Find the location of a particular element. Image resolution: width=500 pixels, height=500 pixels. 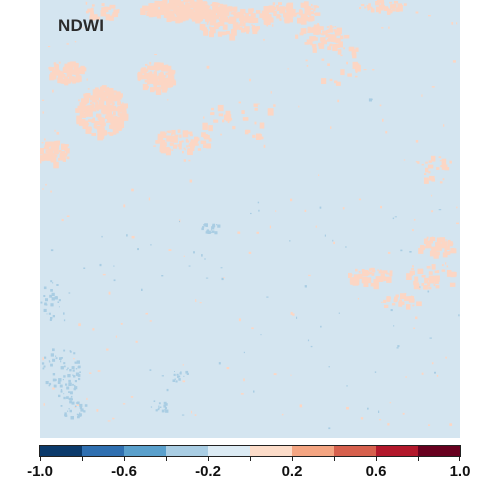

colorbar-tick-label: -1.0 is located at coordinates (40, 471).